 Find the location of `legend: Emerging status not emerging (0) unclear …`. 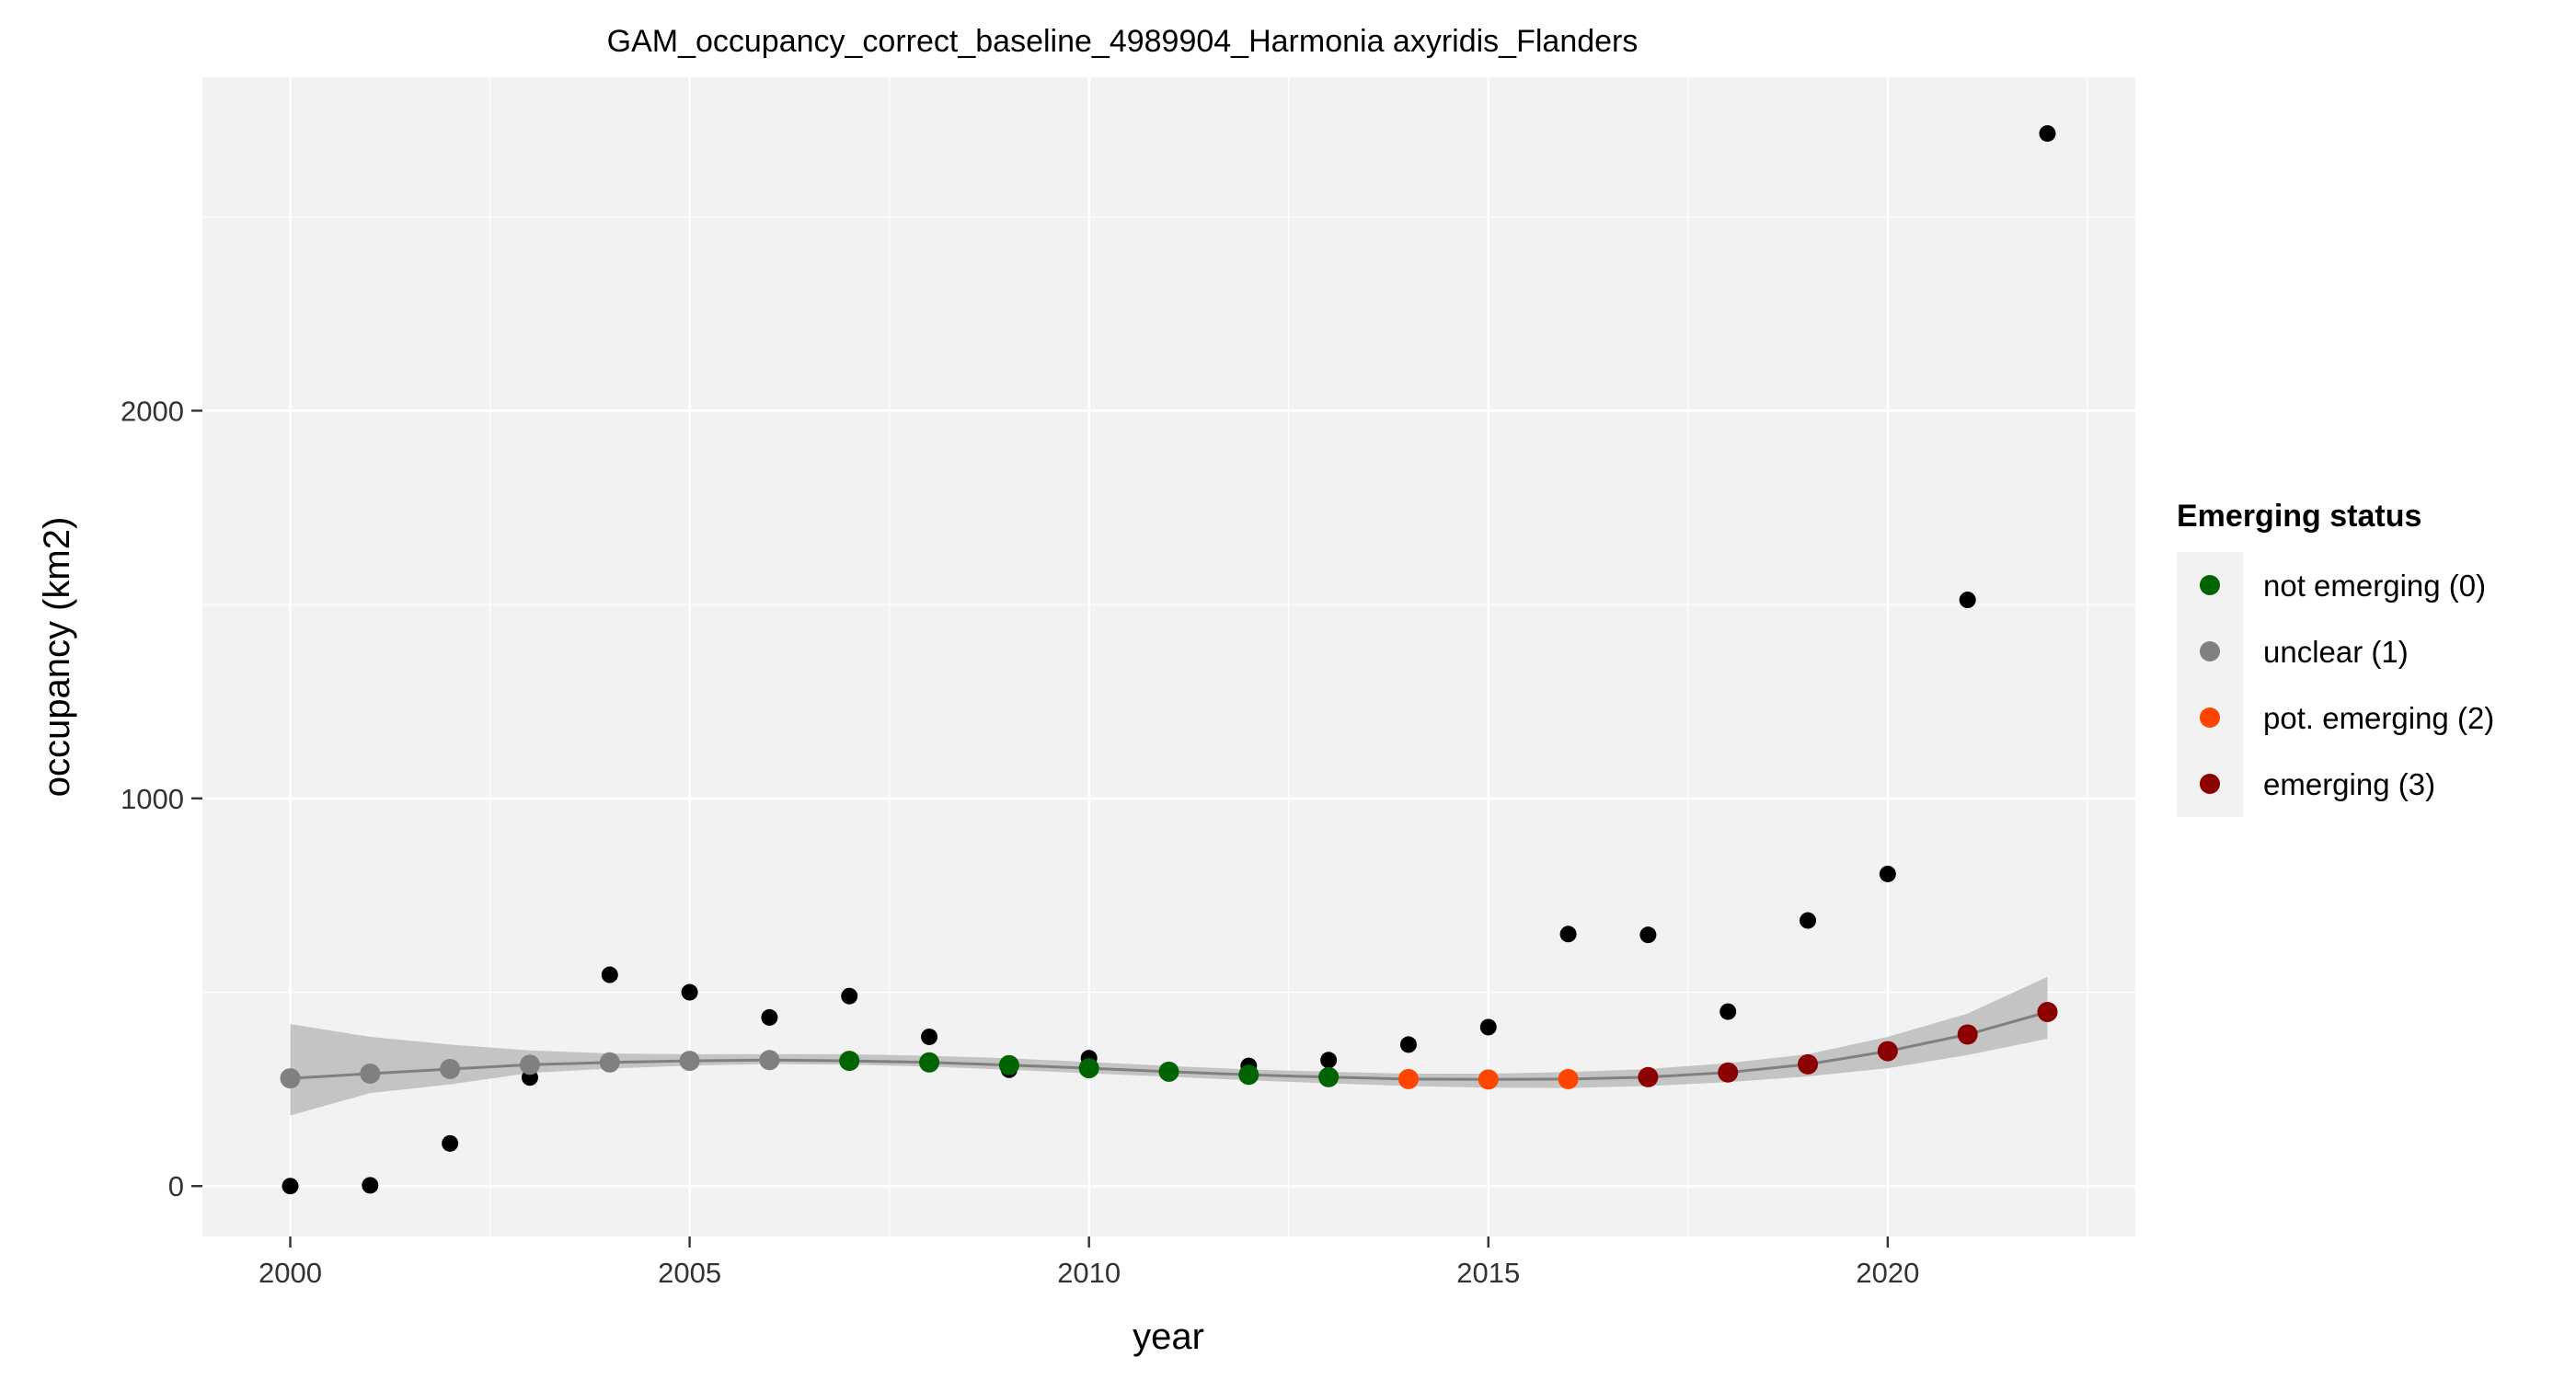

legend: Emerging status not emerging (0) unclear … is located at coordinates (2335, 658).